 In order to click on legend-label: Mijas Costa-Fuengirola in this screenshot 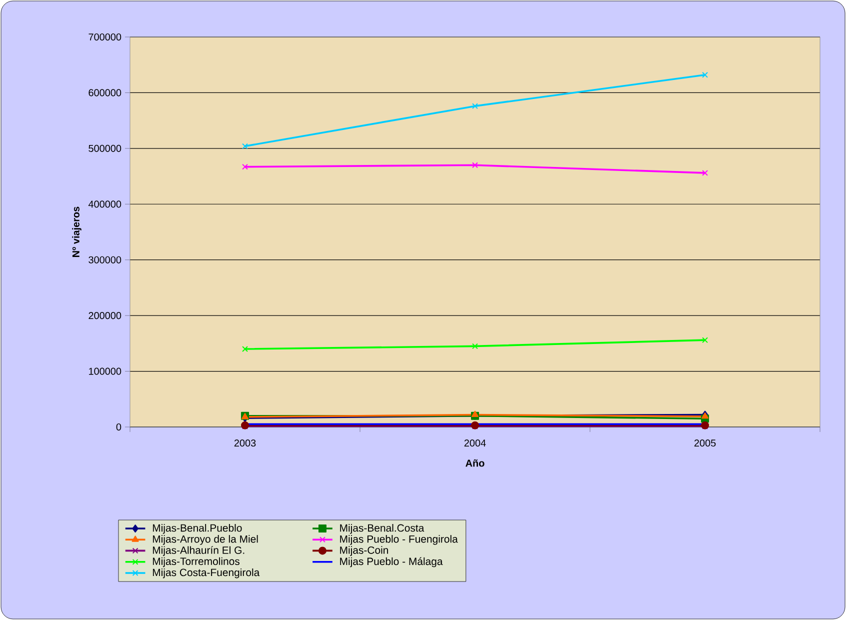, I will do `click(206, 573)`.